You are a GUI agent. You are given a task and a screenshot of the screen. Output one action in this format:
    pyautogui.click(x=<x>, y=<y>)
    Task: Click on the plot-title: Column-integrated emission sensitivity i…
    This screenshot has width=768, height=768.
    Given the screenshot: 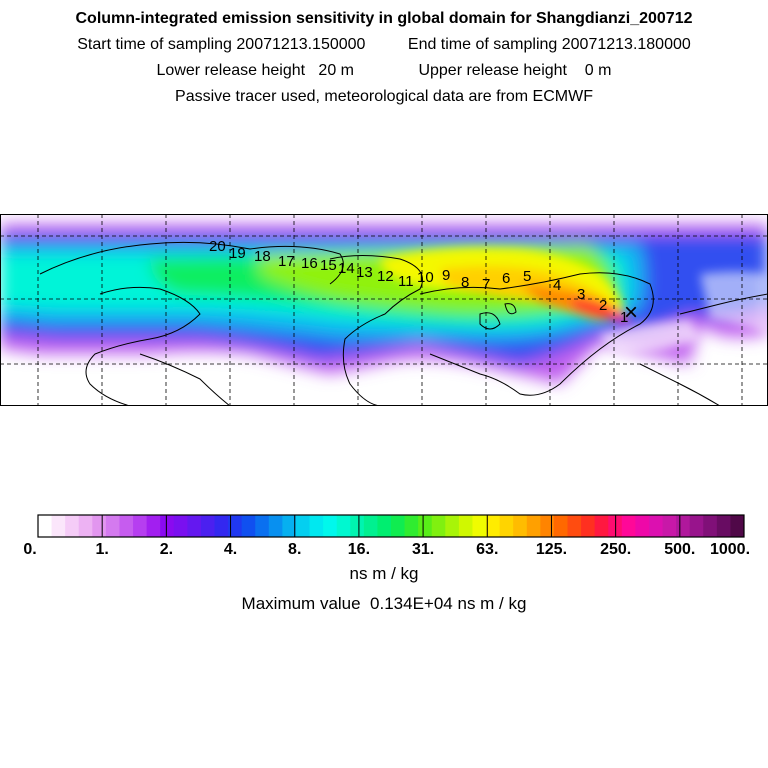 What is the action you would take?
    pyautogui.click(x=384, y=18)
    